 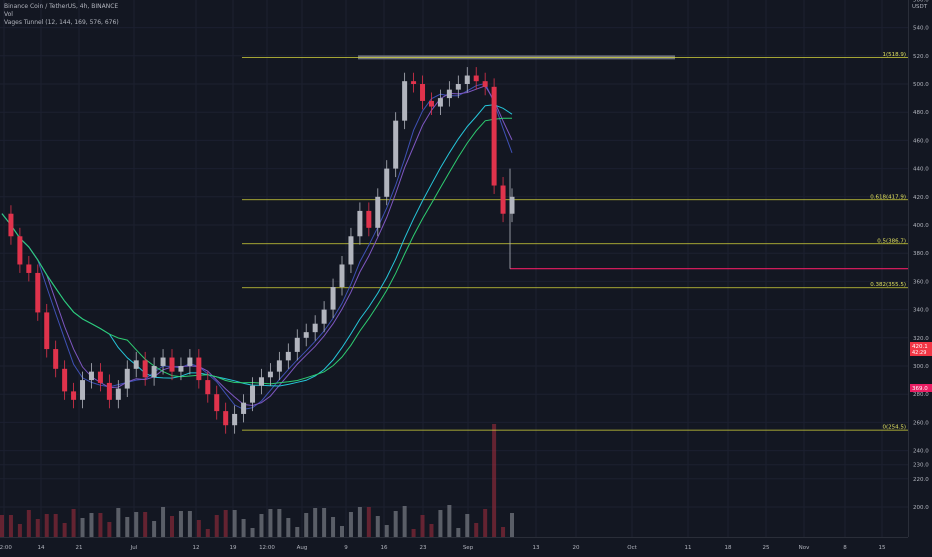 I want to click on support-line, so click(x=708, y=219).